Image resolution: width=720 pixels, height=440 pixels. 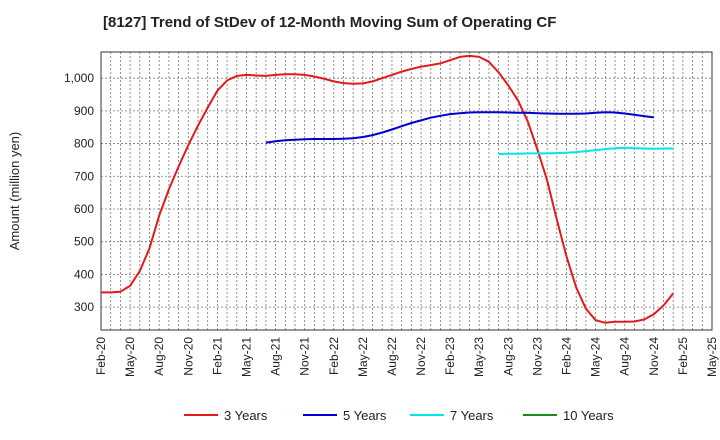 I want to click on y-tick-label: 900, so click(x=84, y=111).